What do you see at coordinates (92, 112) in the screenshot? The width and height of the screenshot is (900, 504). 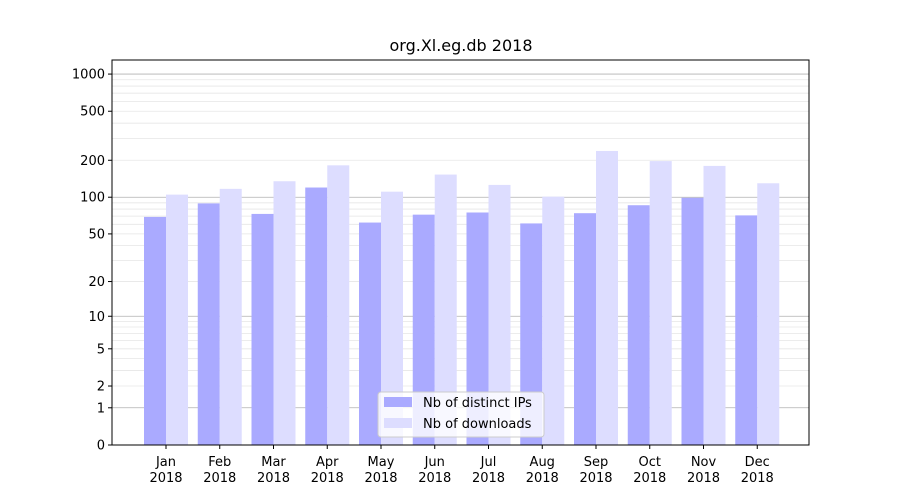 I see `y-tick-label: 500` at bounding box center [92, 112].